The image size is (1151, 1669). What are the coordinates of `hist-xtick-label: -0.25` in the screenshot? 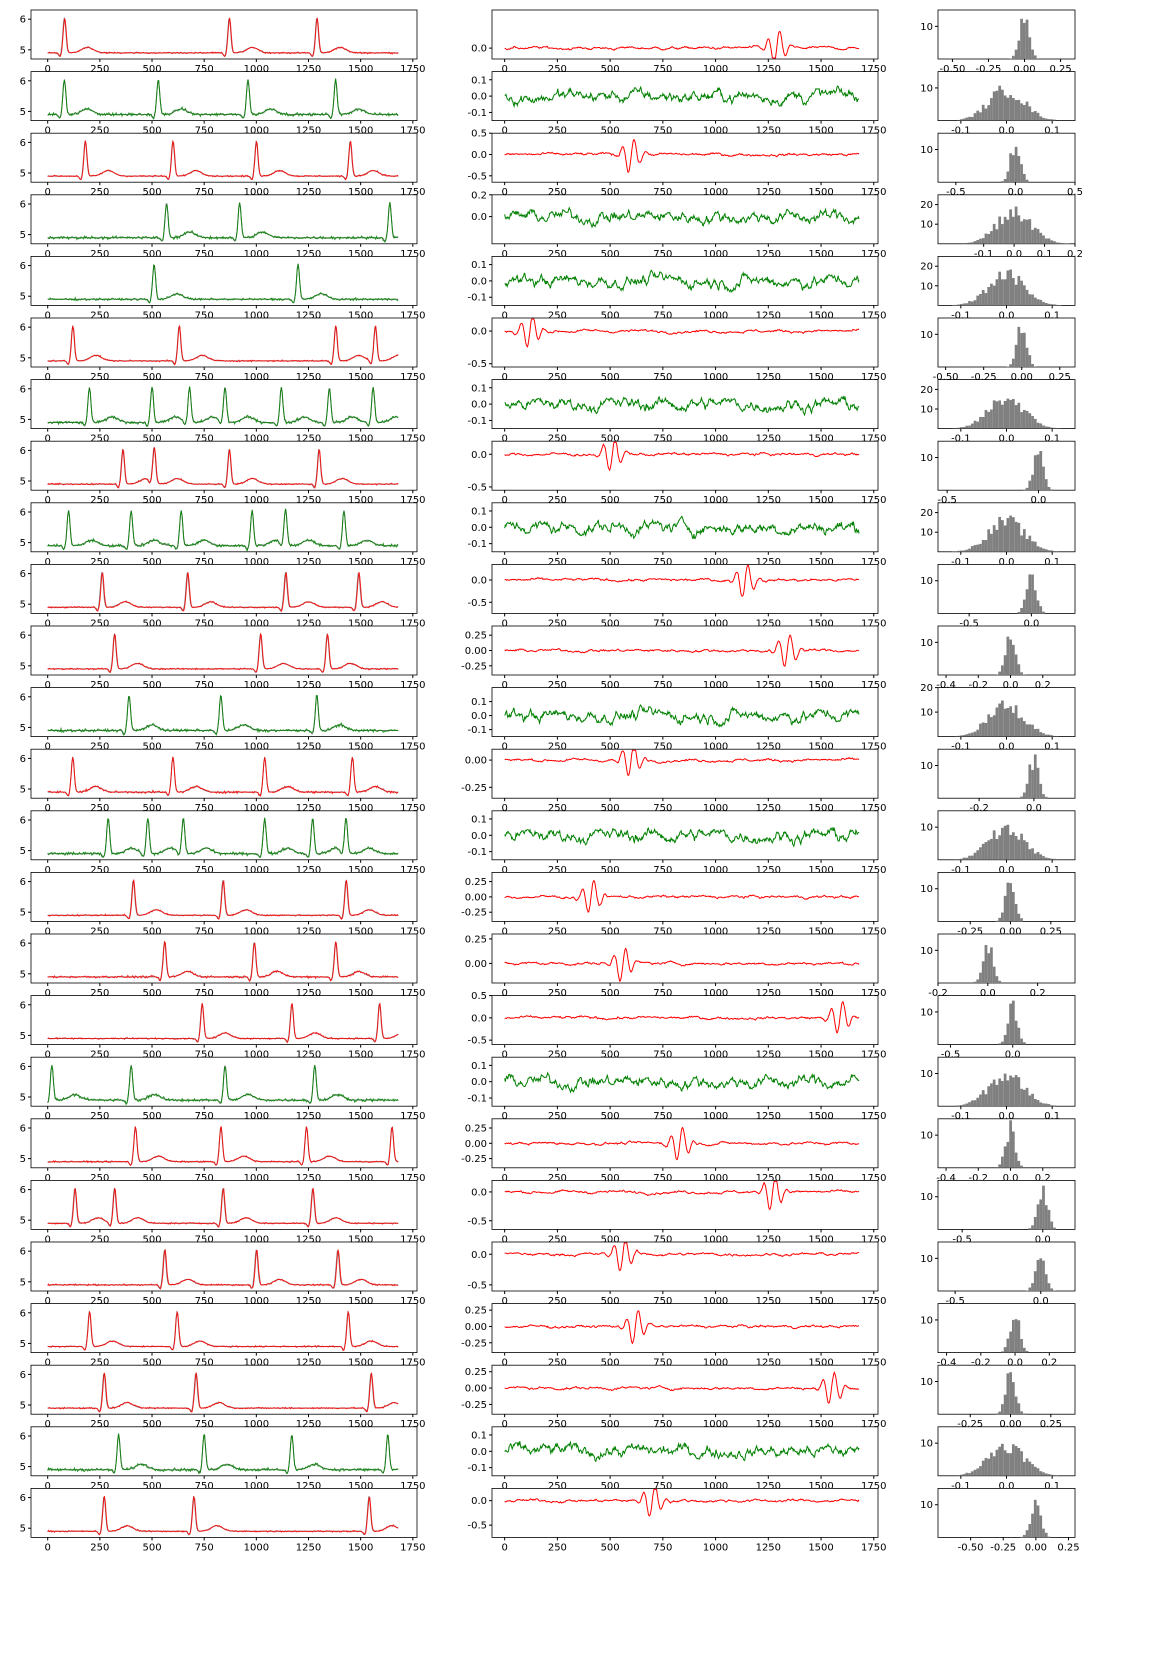 It's located at (1003, 1547).